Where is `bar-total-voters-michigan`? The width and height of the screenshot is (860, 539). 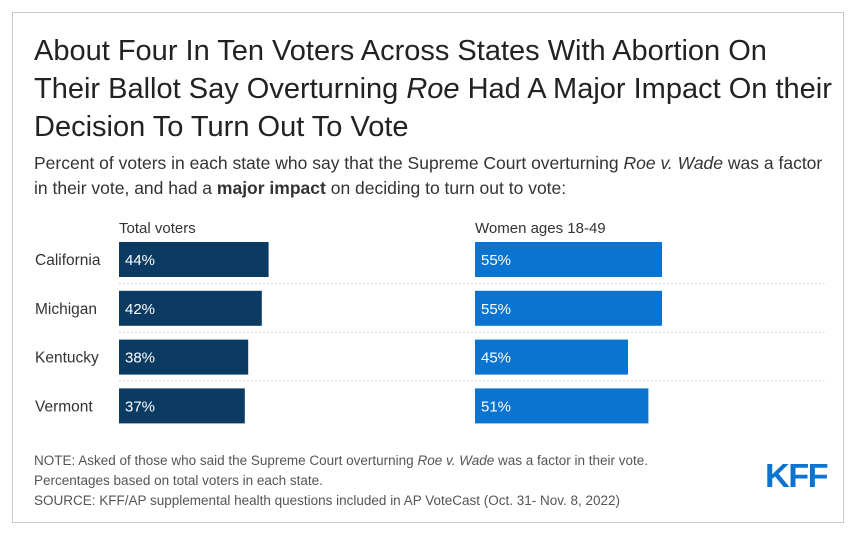
bar-total-voters-michigan is located at coordinates (190, 308).